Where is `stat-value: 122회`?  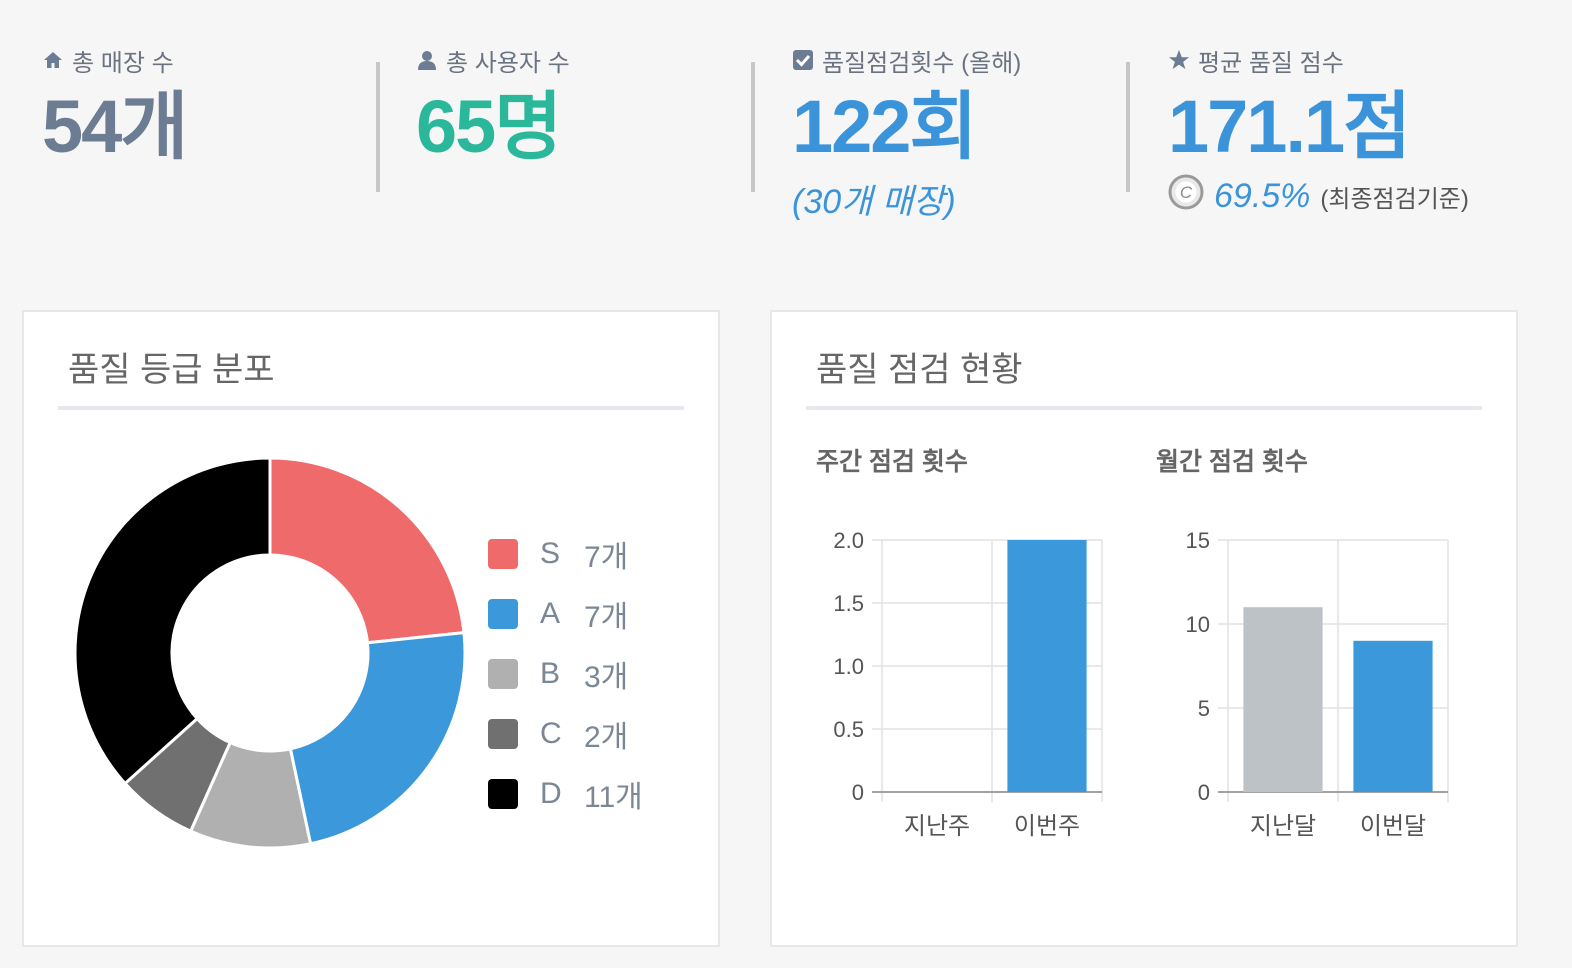
stat-value: 122회 is located at coordinates (885, 126).